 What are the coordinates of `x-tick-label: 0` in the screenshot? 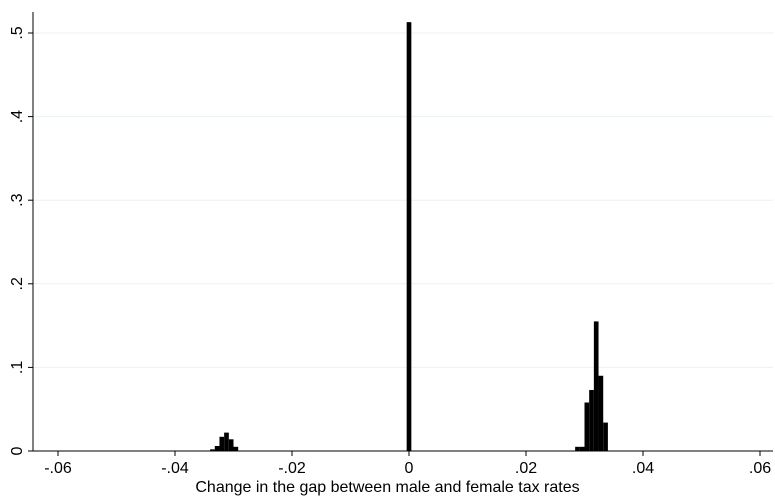 It's located at (409, 468).